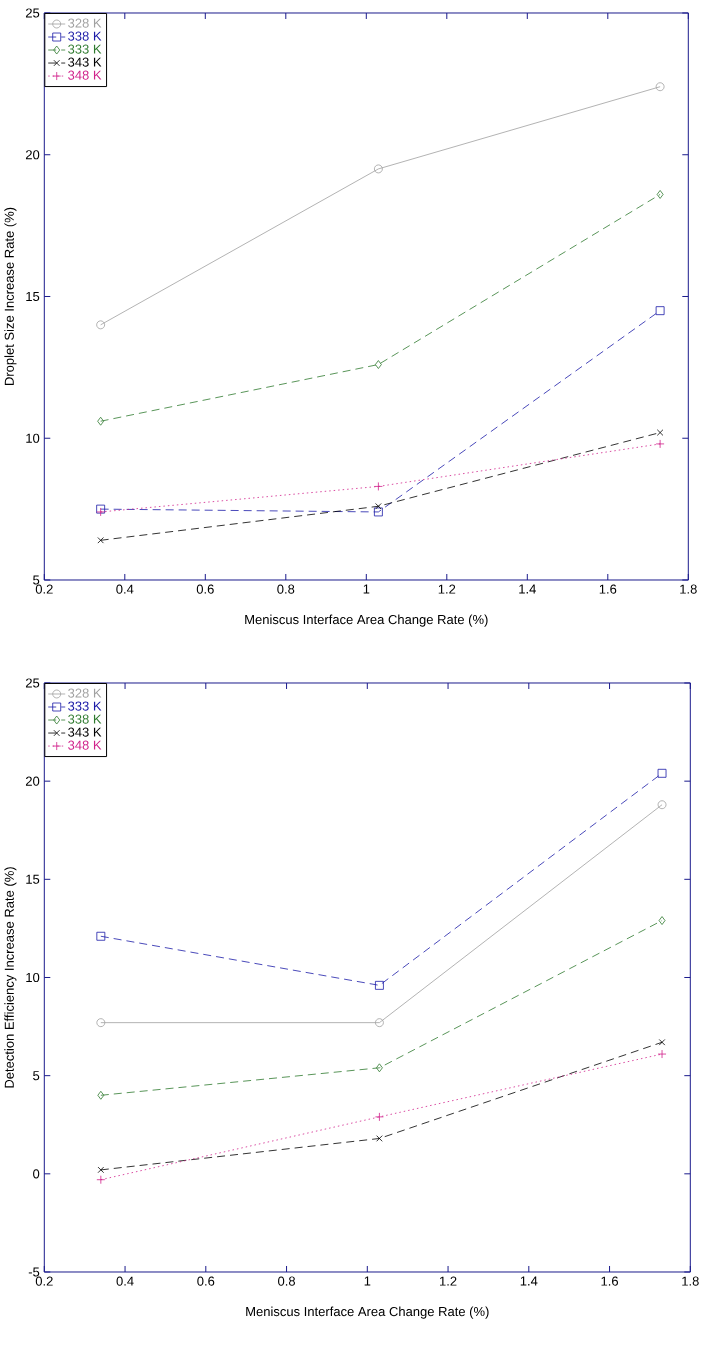 Image resolution: width=704 pixels, height=1350 pixels. I want to click on y-axis-title: Detection Efficiency Increase Rate (%), so click(10, 977).